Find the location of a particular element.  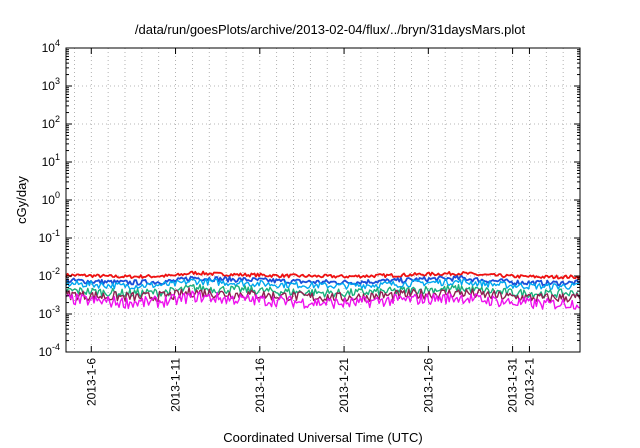

x-tick-label: 2013-2-1 is located at coordinates (529, 382).